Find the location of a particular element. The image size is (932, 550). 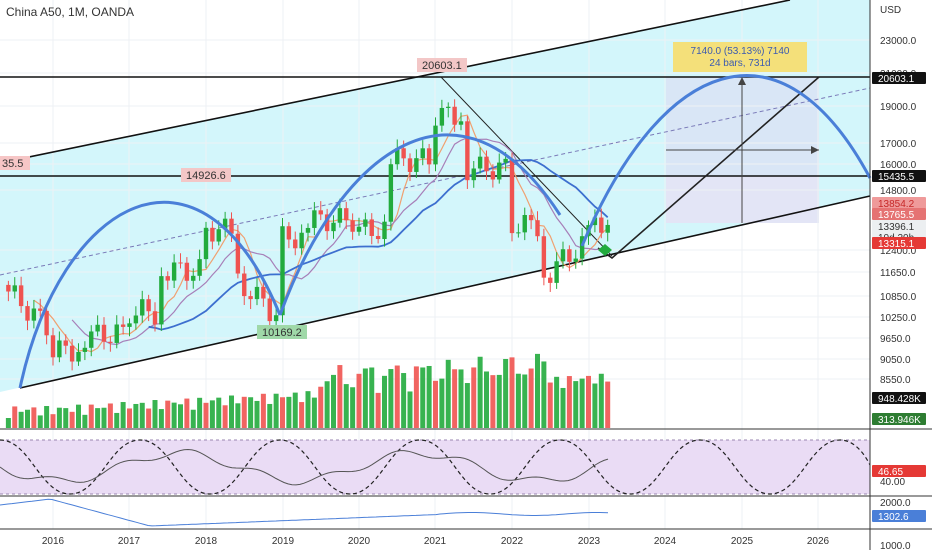

price-tick-label: 12400.0 is located at coordinates (898, 251).